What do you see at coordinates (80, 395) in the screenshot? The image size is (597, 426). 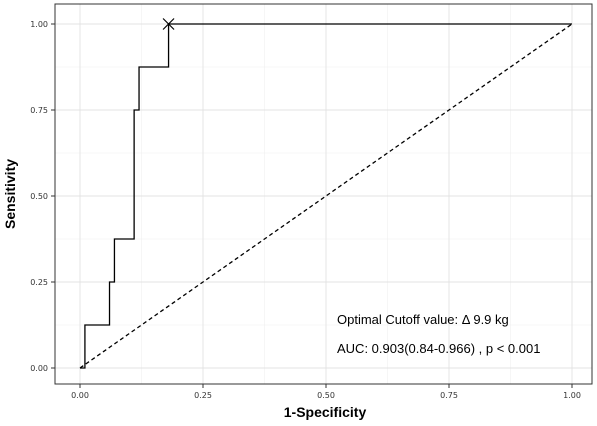 I see `x-tick-label: 0.00` at bounding box center [80, 395].